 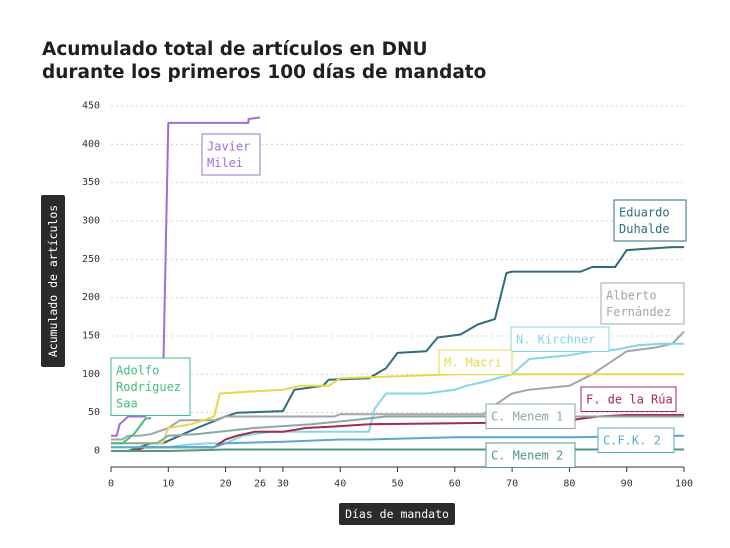 I want to click on series-label-text: Fernández, so click(x=638, y=312).